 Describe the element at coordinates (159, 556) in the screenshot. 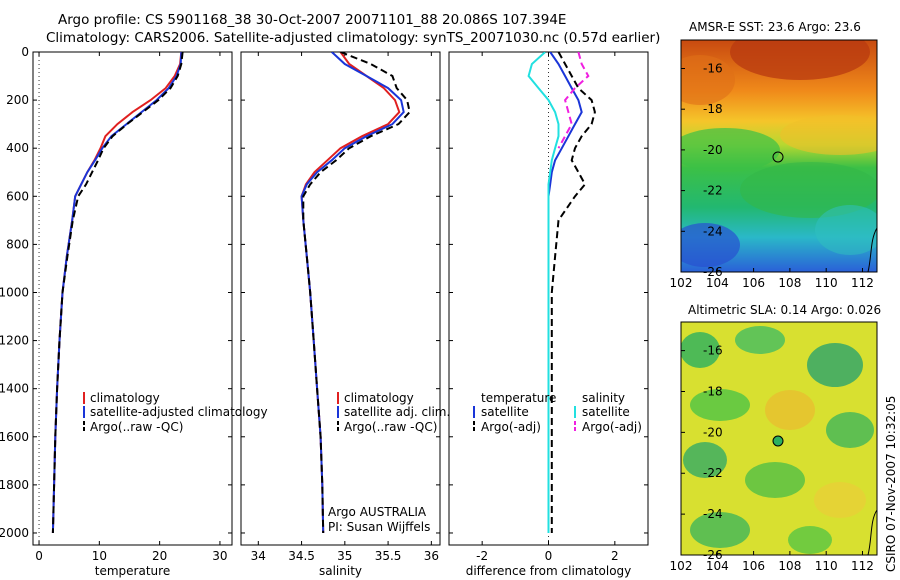

I see `x-tick-label: 20` at that location.